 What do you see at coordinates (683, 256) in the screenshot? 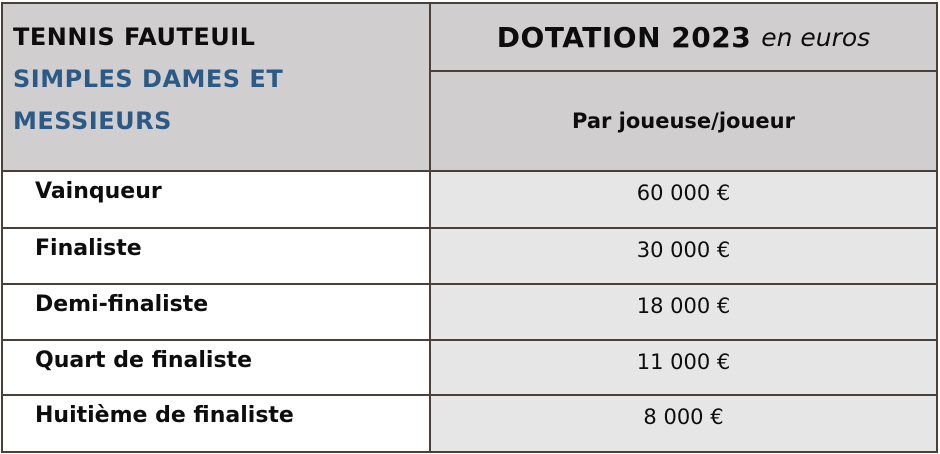
I see `row-value-finaliste: 30 000 €` at bounding box center [683, 256].